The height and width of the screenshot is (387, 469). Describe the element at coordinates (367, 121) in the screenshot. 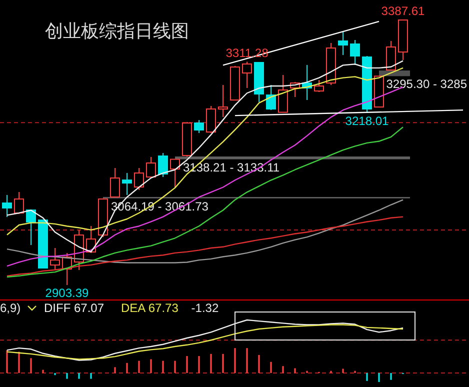

I see `annotation: 3218.01` at that location.